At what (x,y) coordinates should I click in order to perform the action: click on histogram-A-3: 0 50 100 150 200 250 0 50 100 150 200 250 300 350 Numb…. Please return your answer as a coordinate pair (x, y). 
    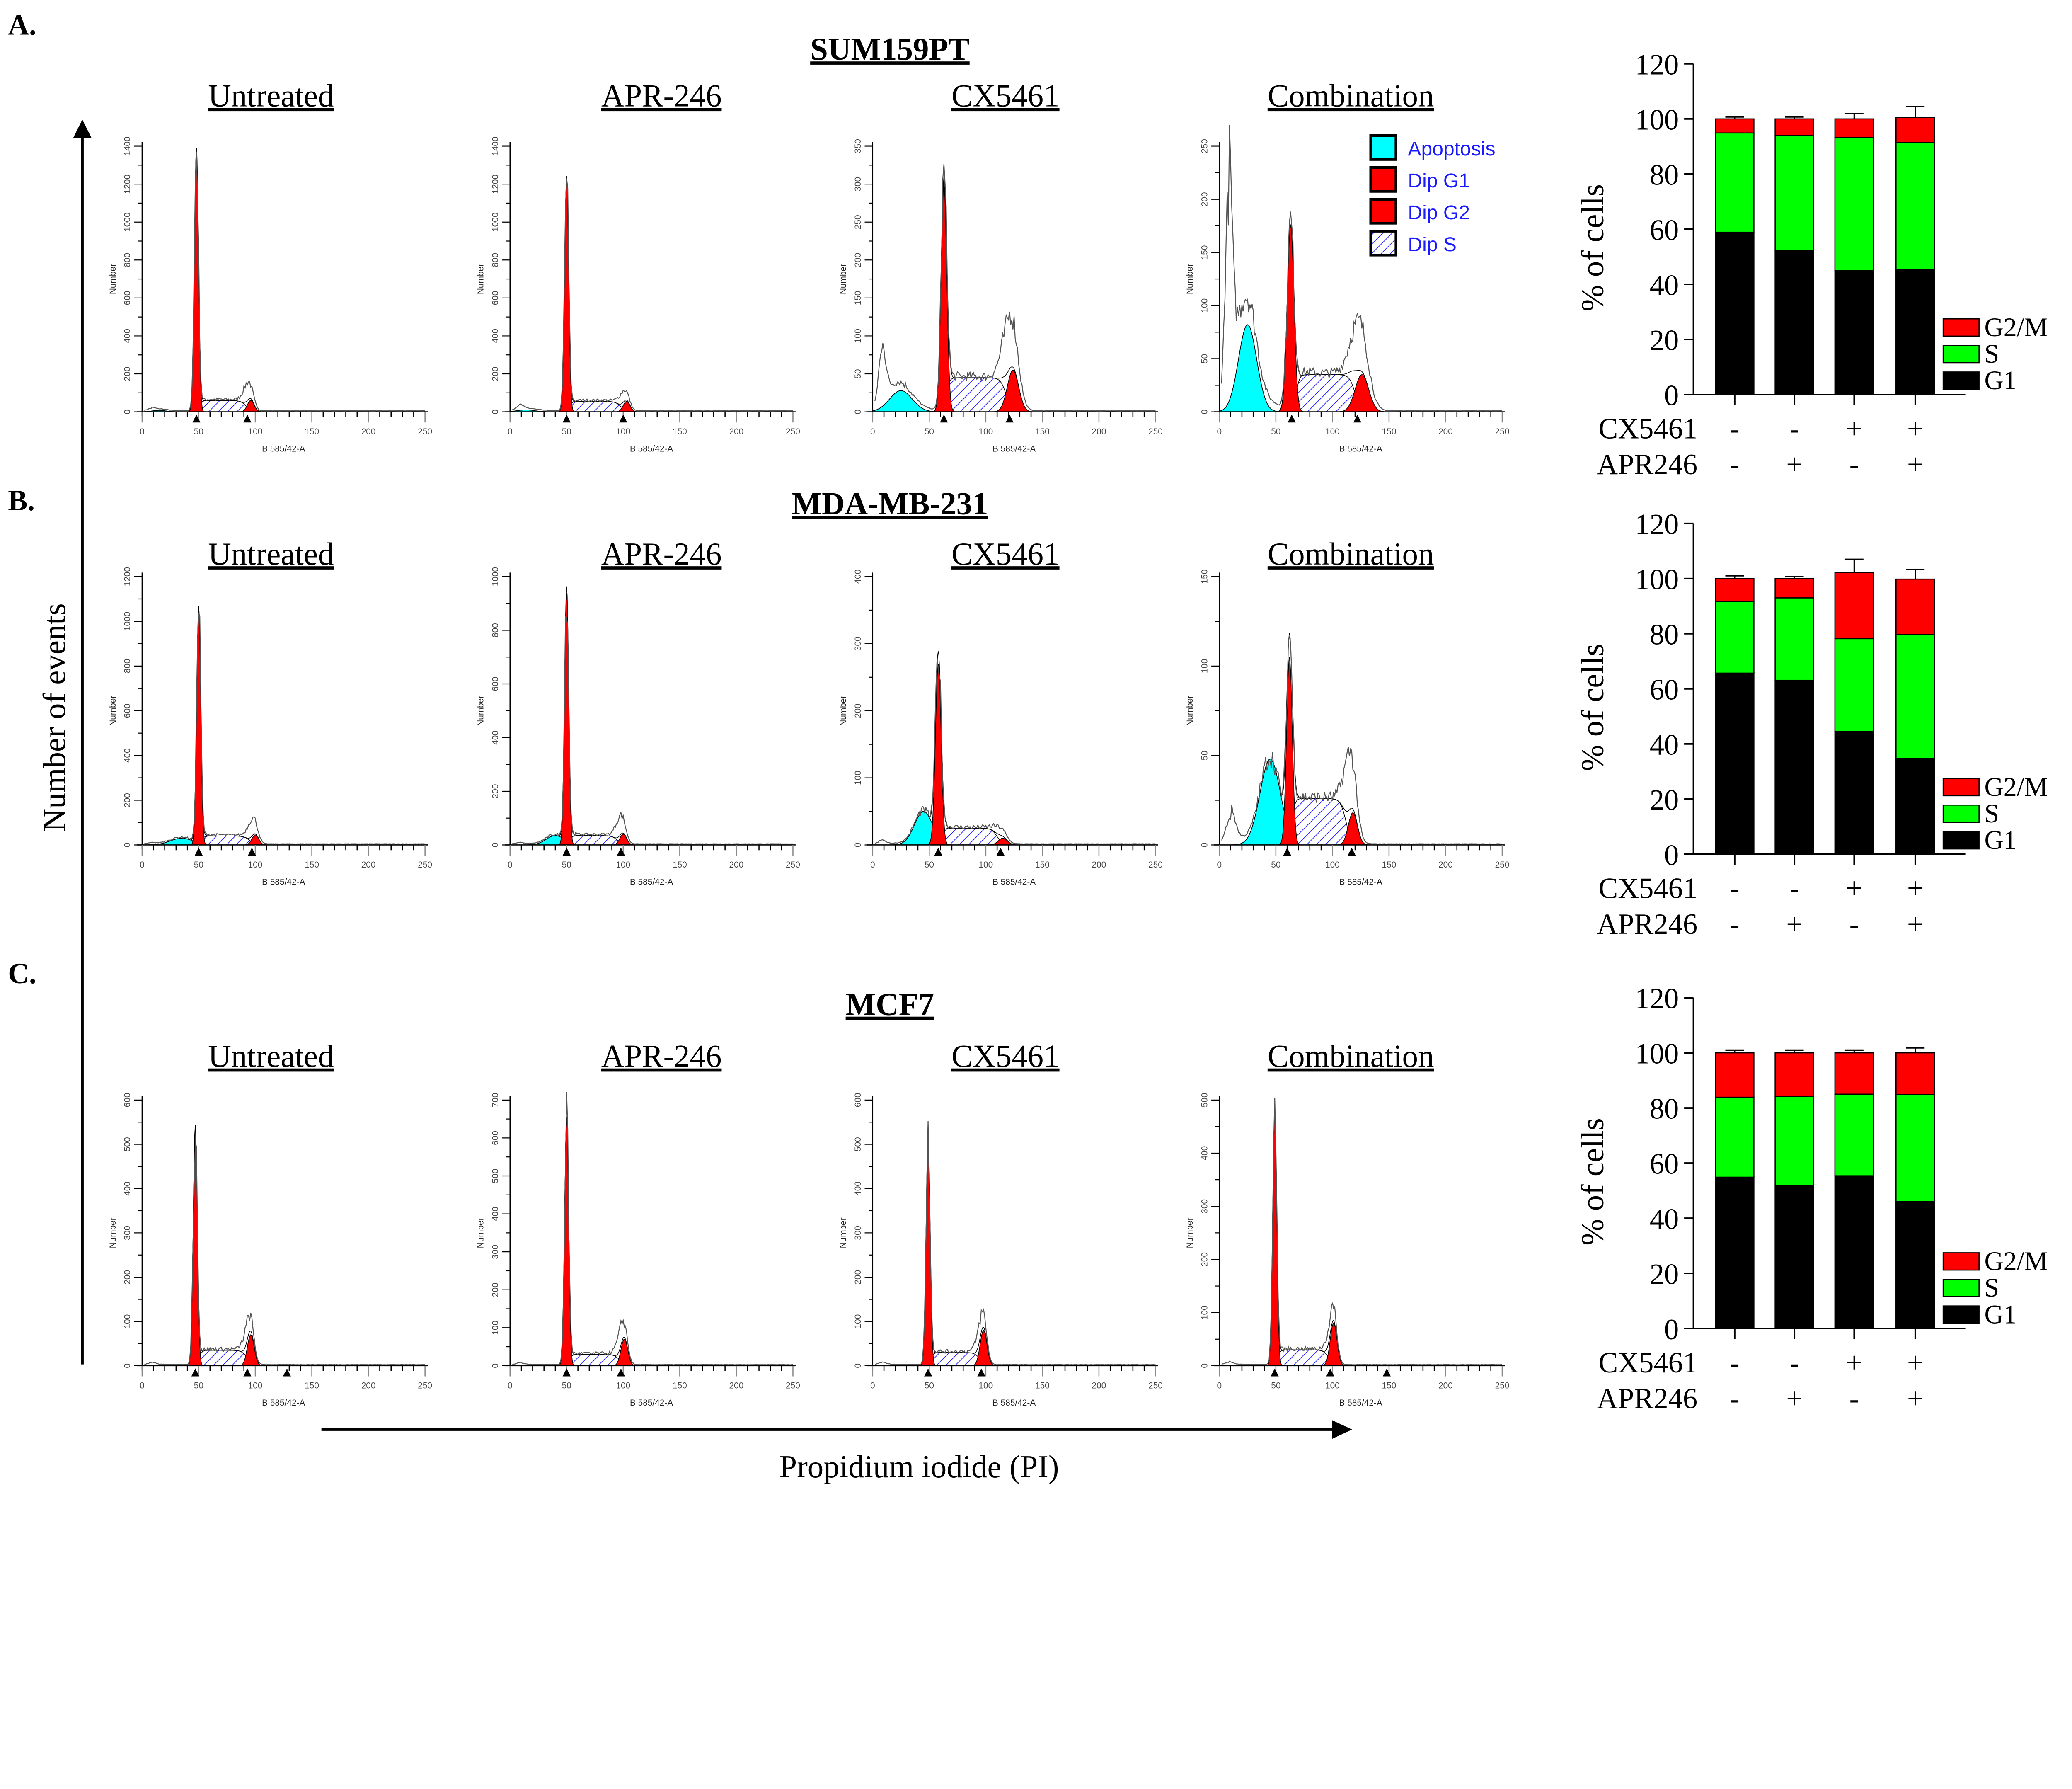
    Looking at the image, I should click on (1001, 296).